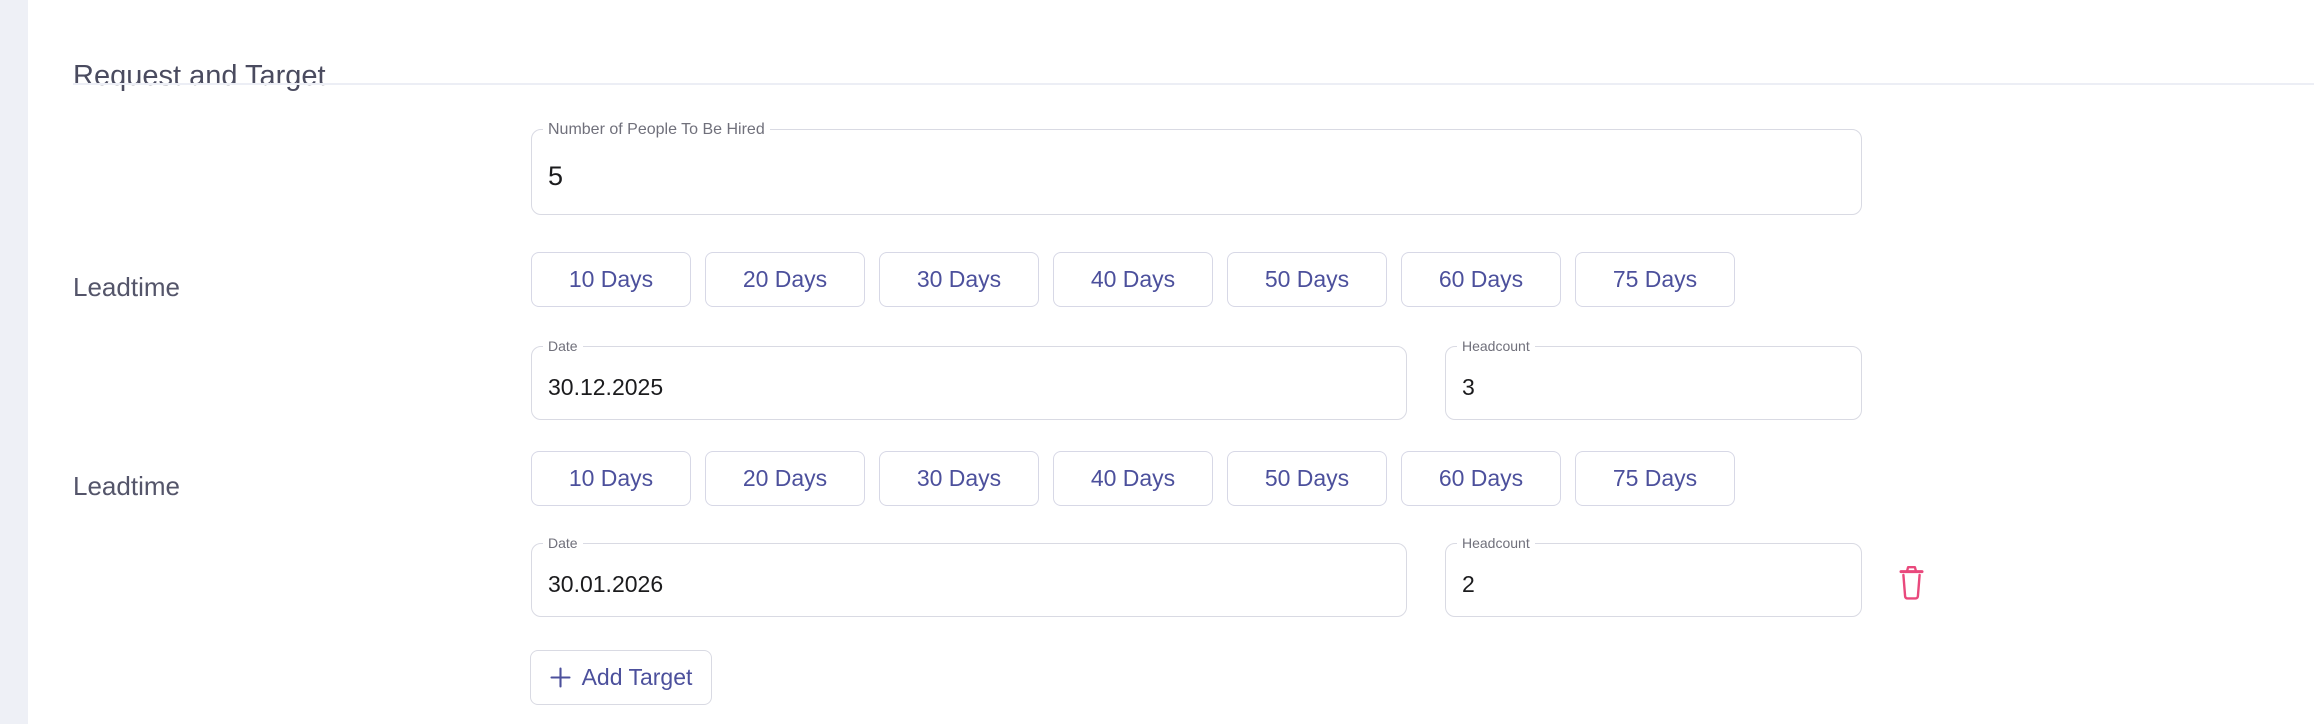  What do you see at coordinates (1468, 583) in the screenshot?
I see `target-2-headcount-value: 2` at bounding box center [1468, 583].